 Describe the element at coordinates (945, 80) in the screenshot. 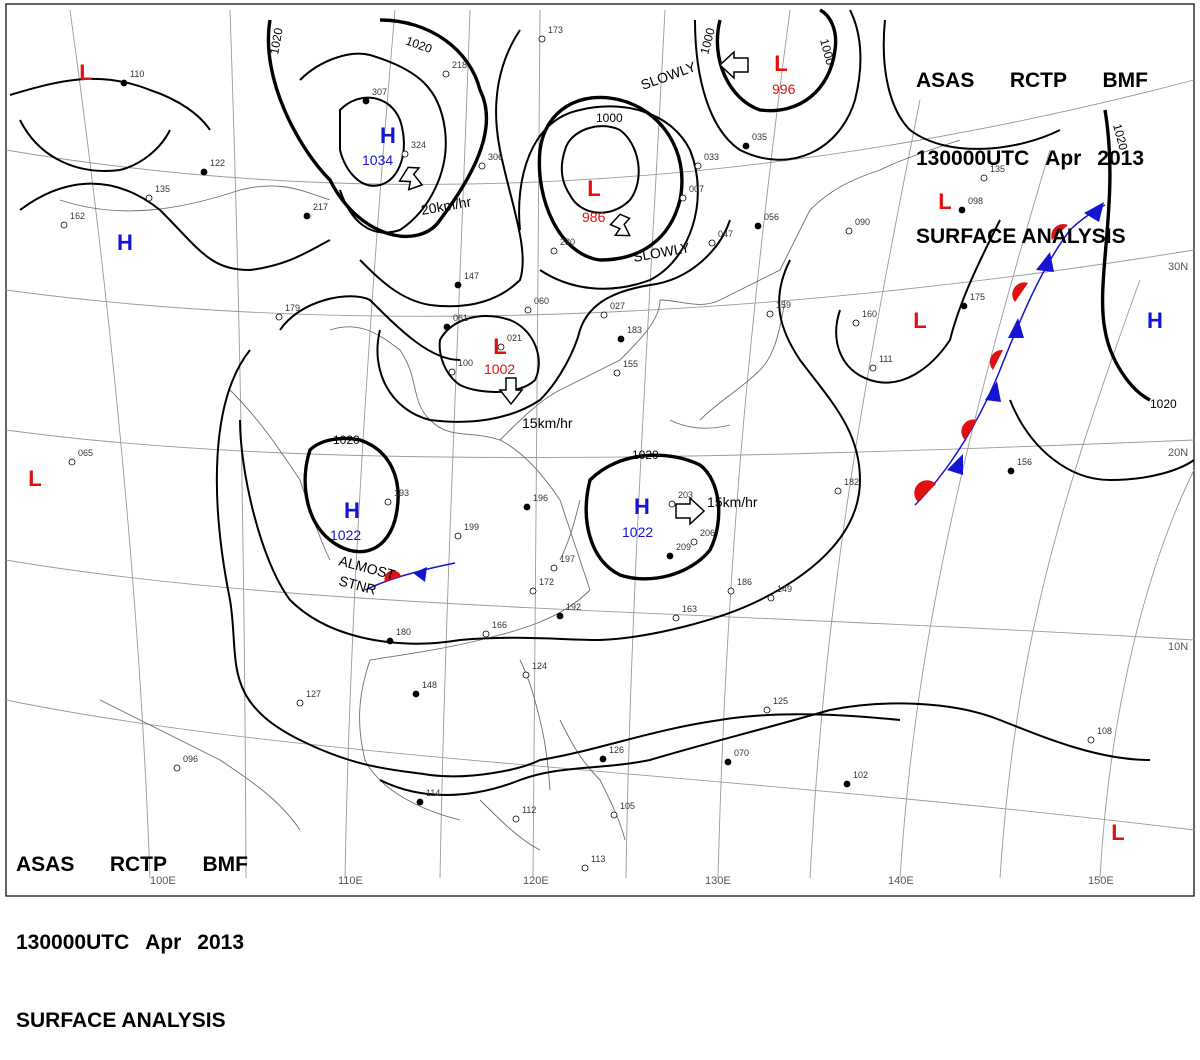

I see `header-product: ASAS` at that location.